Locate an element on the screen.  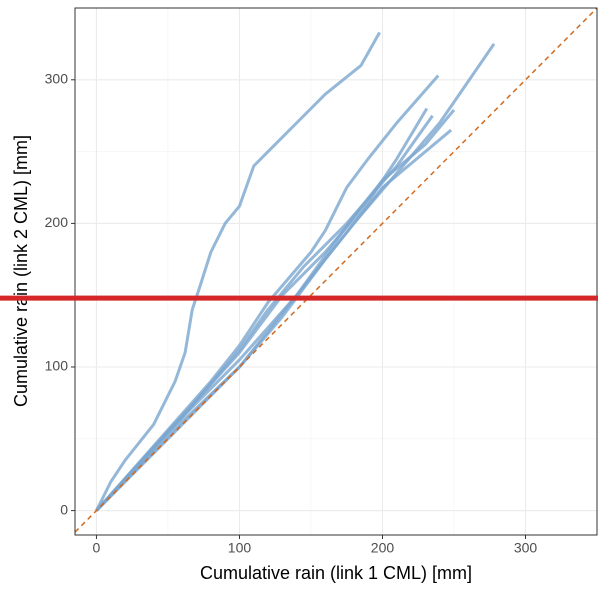
y-tick-label: 300 is located at coordinates (57, 79).